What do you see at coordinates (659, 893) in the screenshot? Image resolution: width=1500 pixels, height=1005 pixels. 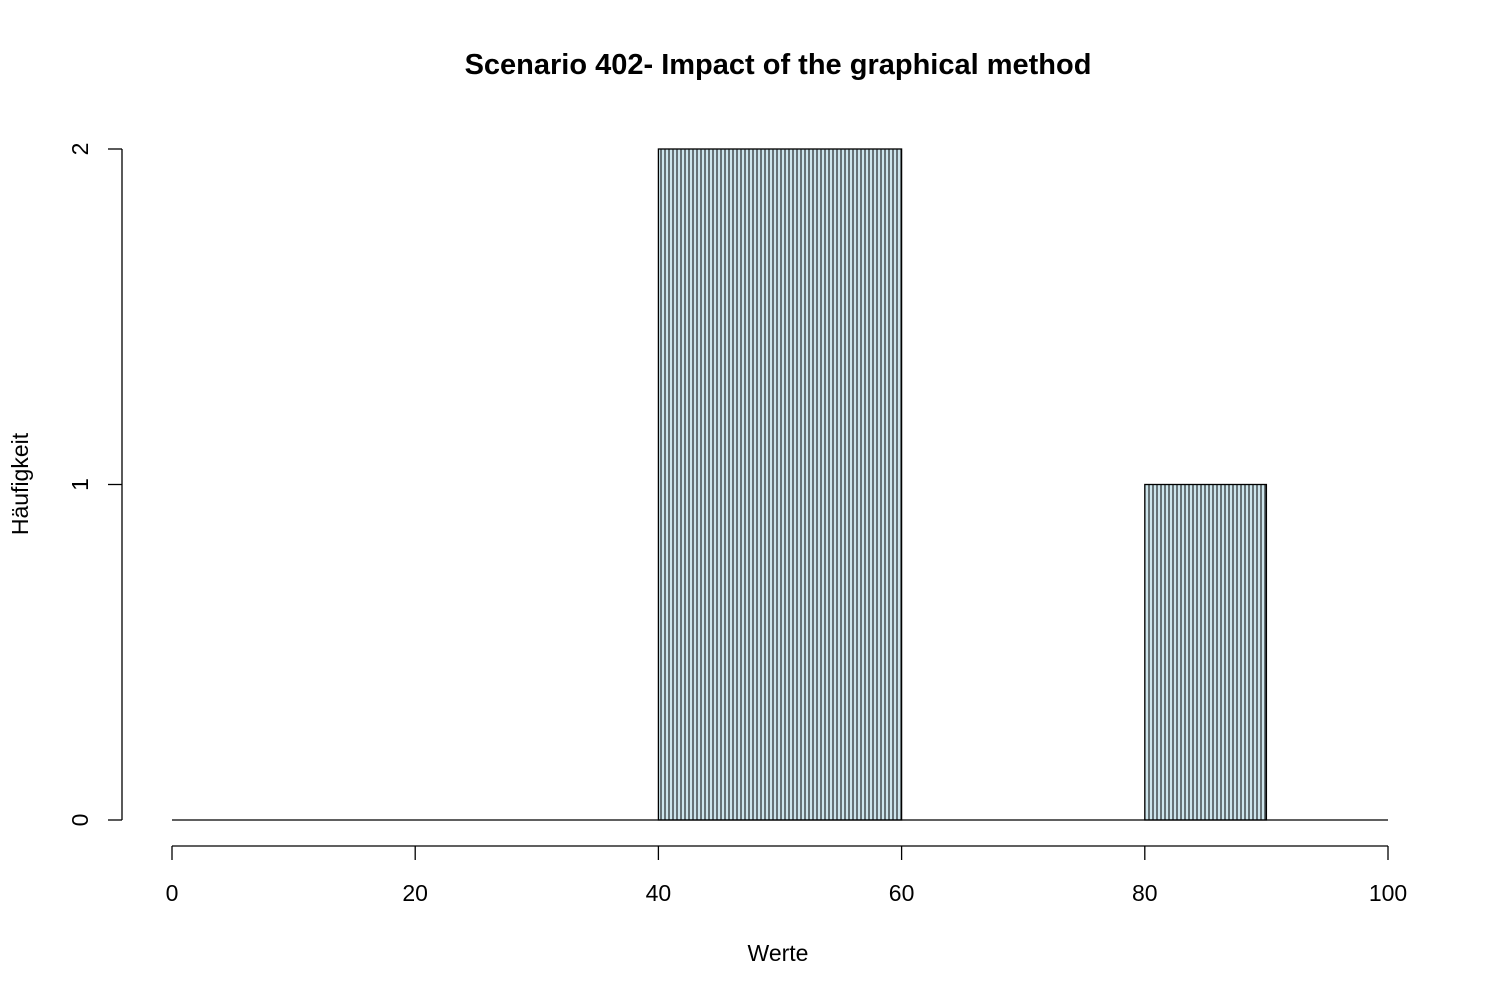 I see `x-tick-label-2: 40` at bounding box center [659, 893].